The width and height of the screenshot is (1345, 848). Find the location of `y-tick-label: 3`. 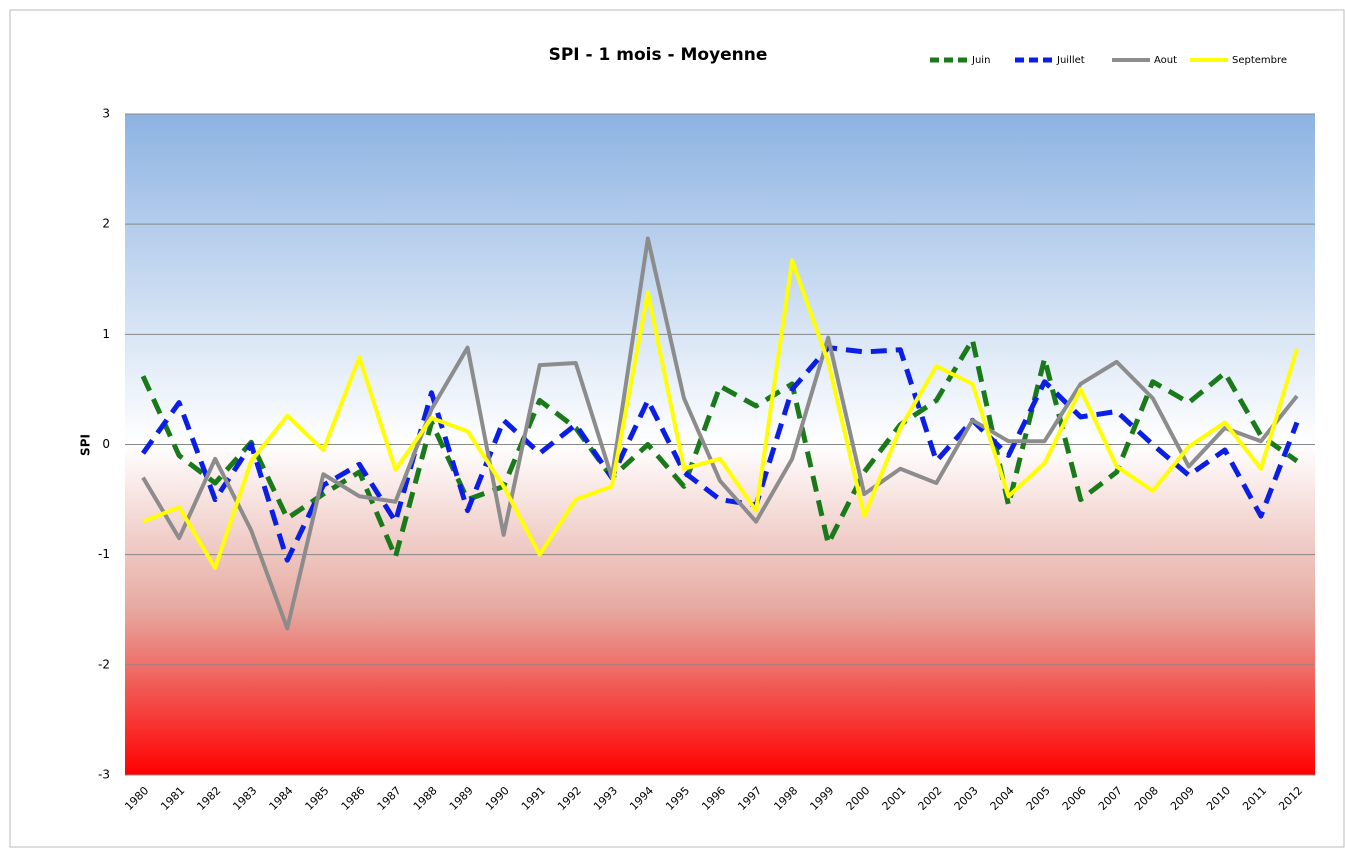

y-tick-label: 3 is located at coordinates (106, 114).